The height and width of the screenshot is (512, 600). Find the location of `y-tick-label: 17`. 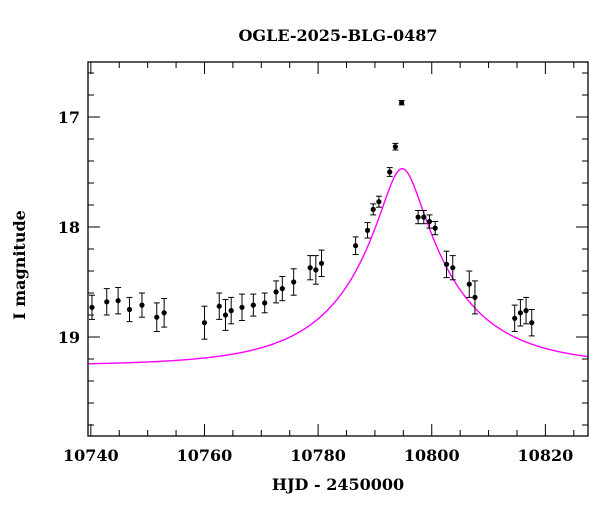

y-tick-label: 17 is located at coordinates (69, 117).